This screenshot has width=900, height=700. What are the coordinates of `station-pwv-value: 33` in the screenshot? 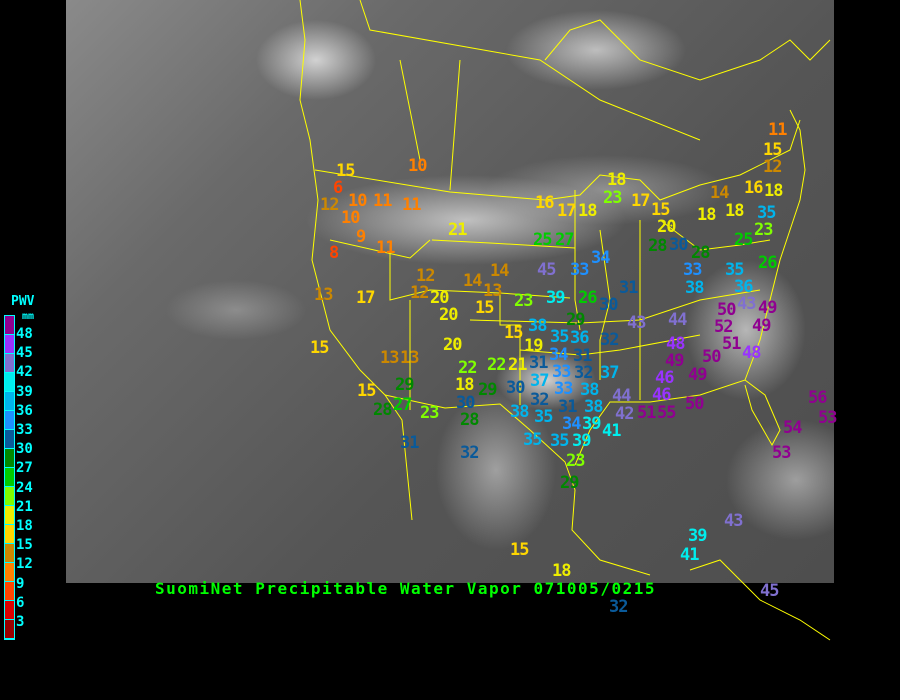 It's located at (580, 270).